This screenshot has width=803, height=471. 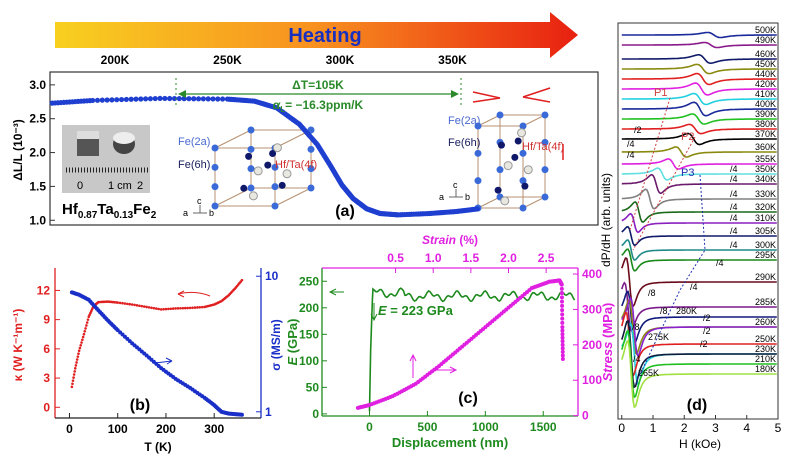 What do you see at coordinates (268, 412) in the screenshot?
I see `y2-tick-label: 1` at bounding box center [268, 412].